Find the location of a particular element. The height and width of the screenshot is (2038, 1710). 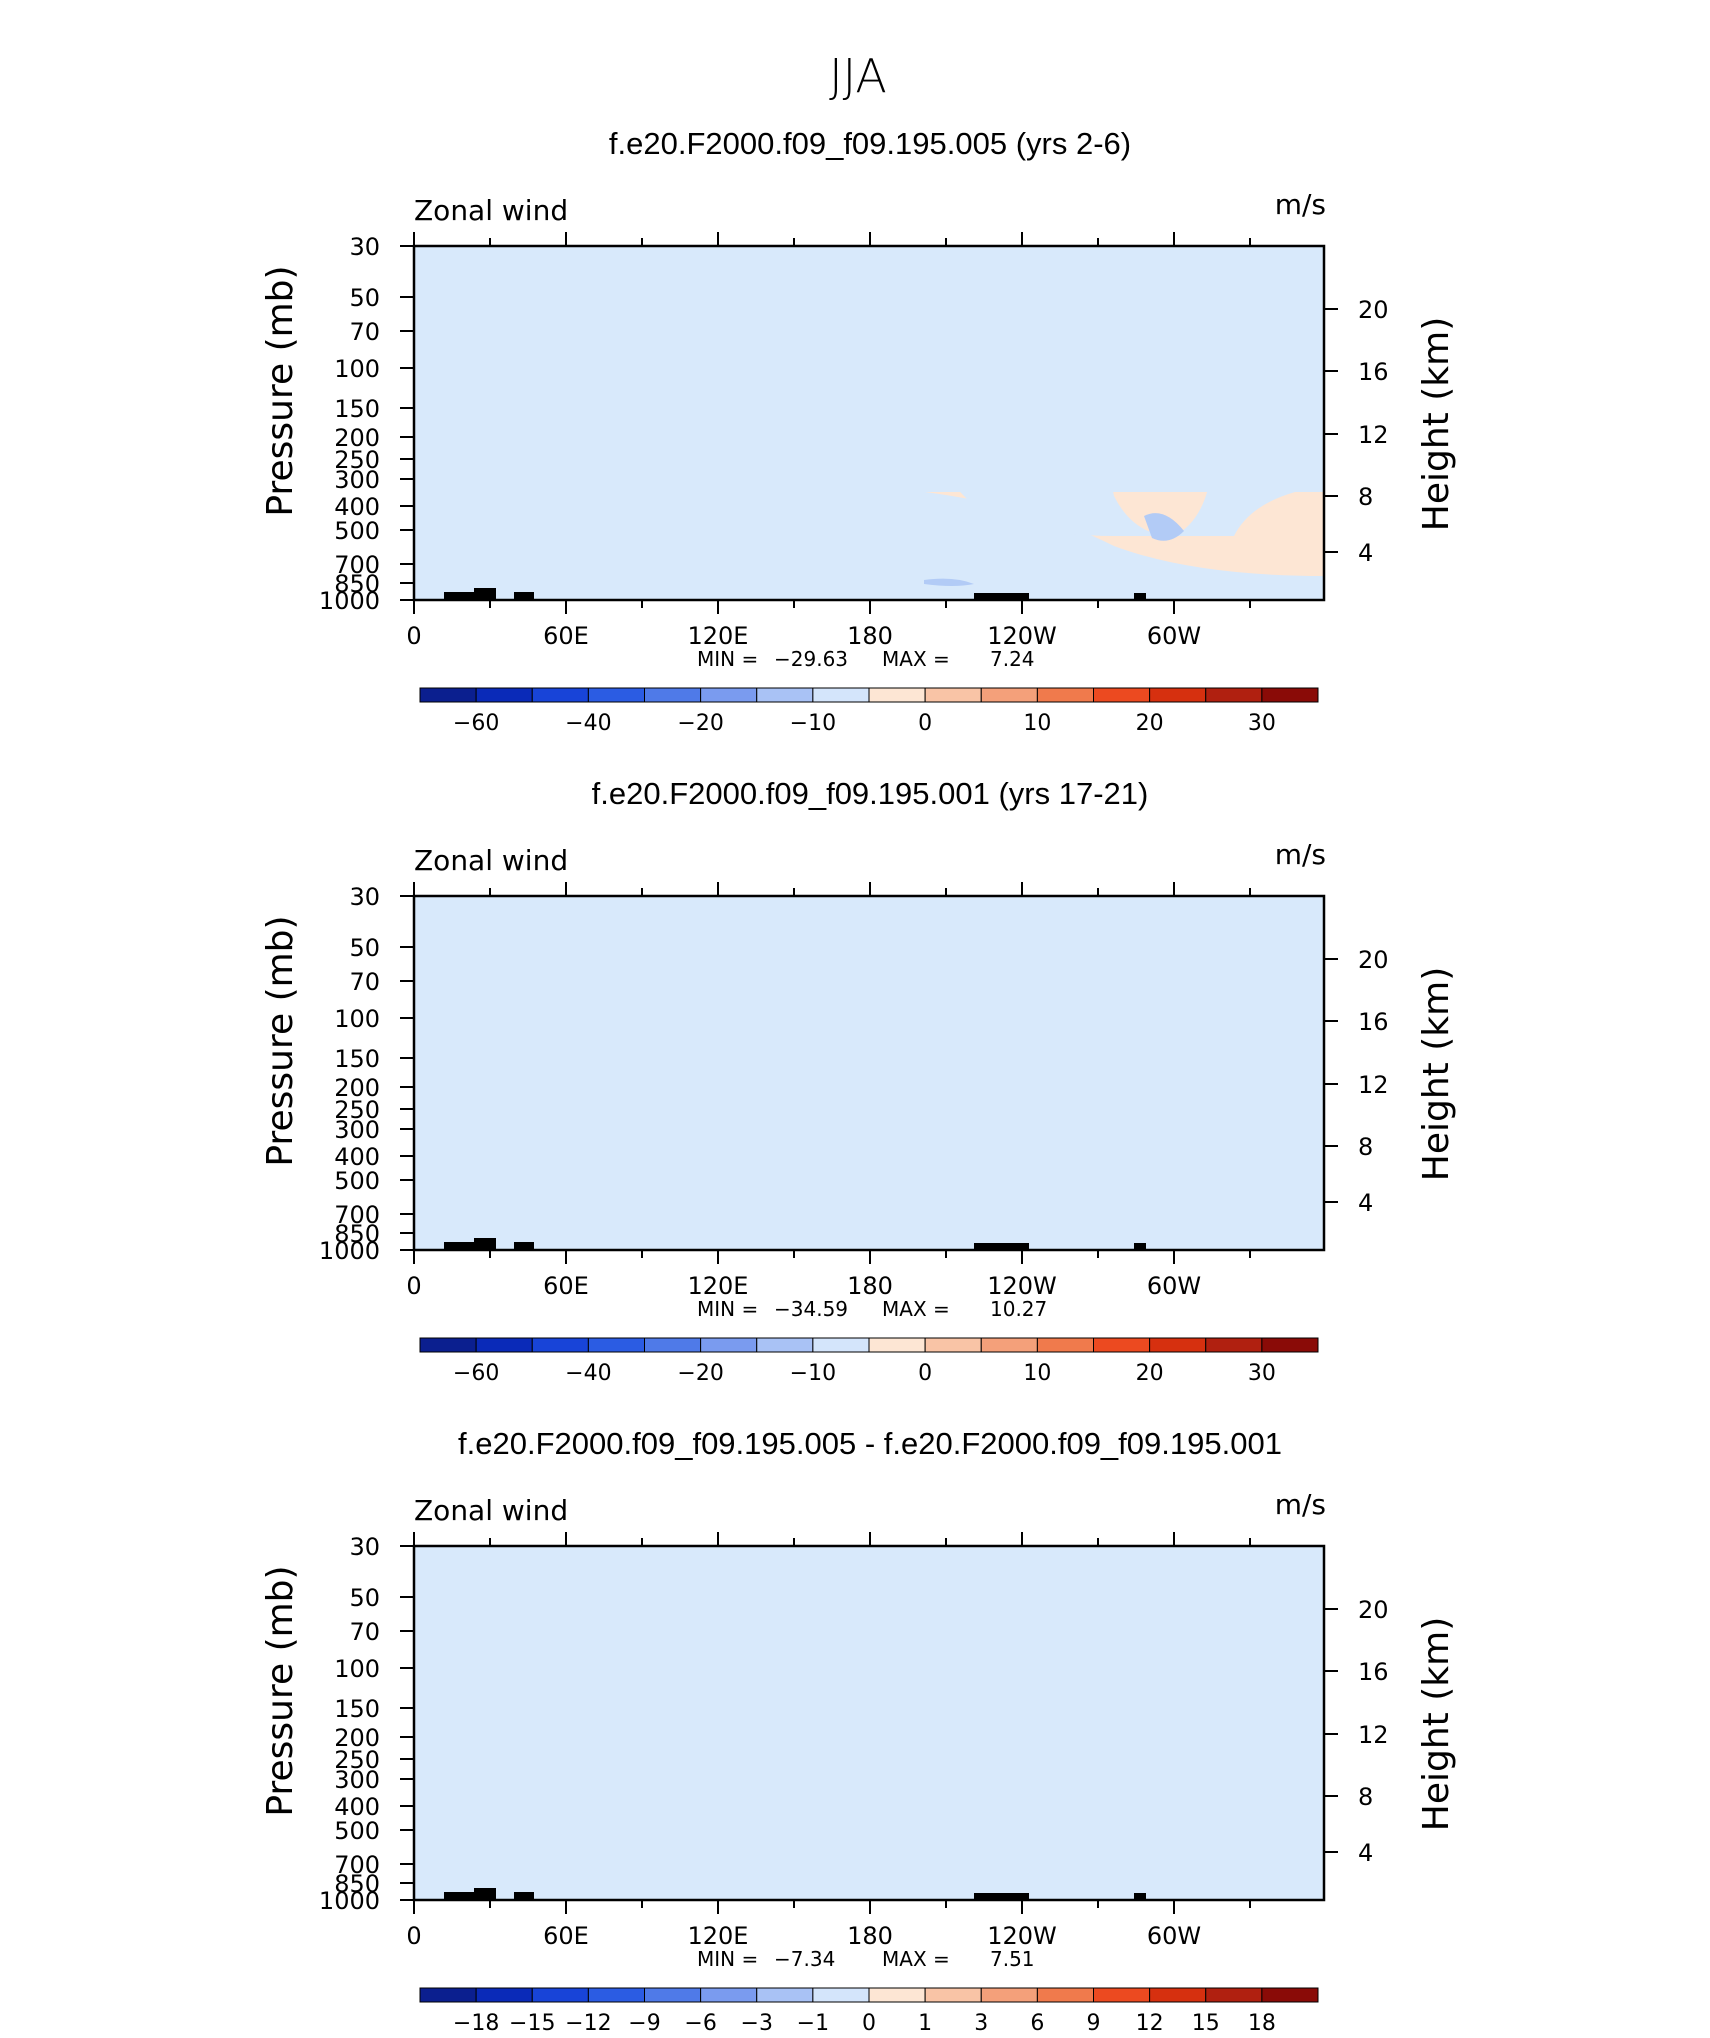

panel-title: f.e20.F2000.f09_f09.195.005 (yrs 2-6) is located at coordinates (870, 143).